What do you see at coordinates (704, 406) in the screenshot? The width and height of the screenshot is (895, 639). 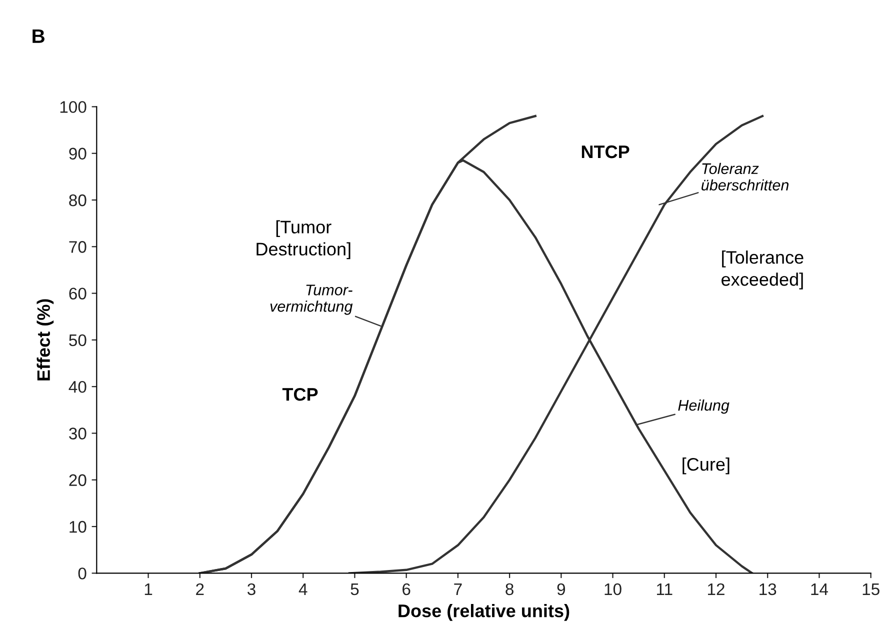 I see `annotation: Heilung` at bounding box center [704, 406].